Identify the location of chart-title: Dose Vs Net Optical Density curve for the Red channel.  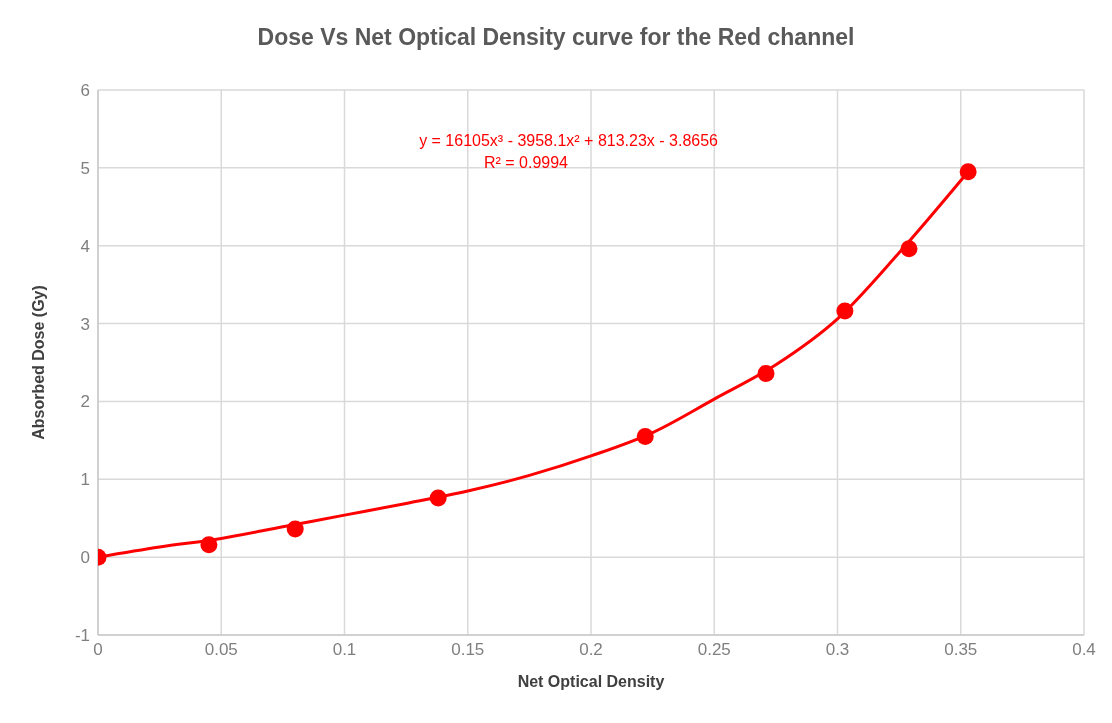
(556, 37).